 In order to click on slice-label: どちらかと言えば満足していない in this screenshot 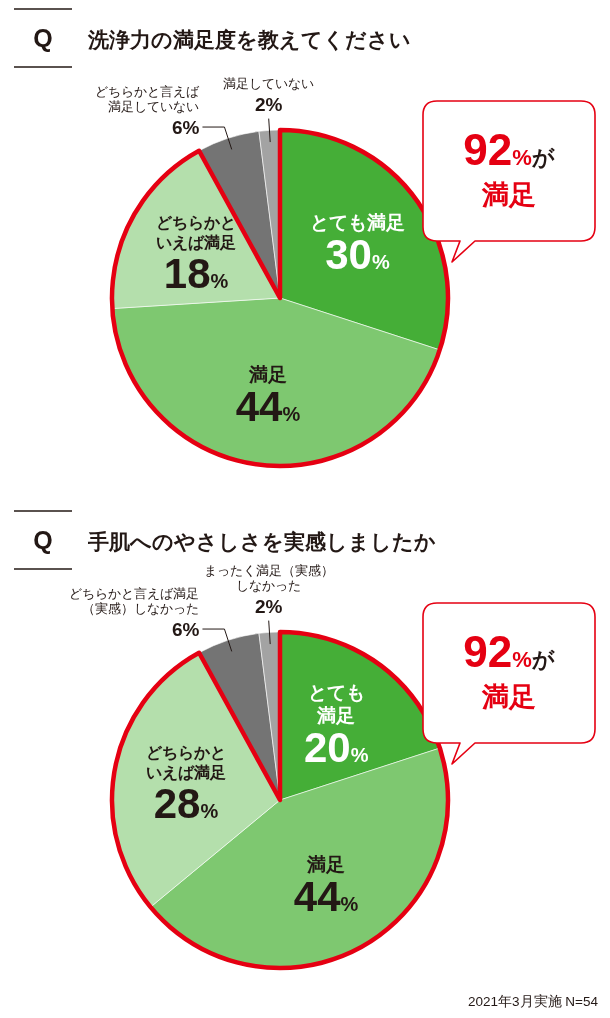, I will do `click(147, 100)`.